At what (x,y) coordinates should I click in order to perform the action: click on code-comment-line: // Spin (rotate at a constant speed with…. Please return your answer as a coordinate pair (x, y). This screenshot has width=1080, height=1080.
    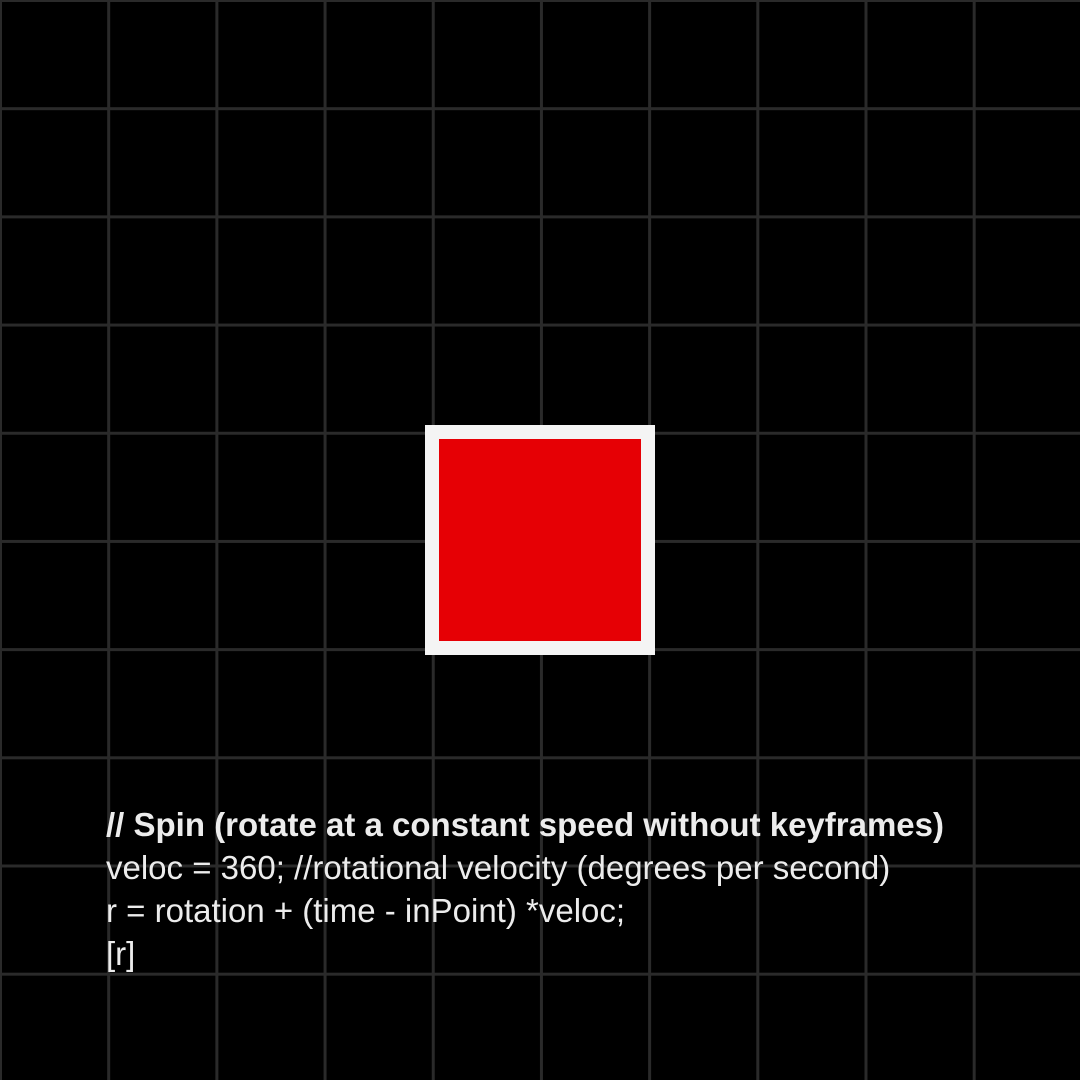
    Looking at the image, I should click on (525, 824).